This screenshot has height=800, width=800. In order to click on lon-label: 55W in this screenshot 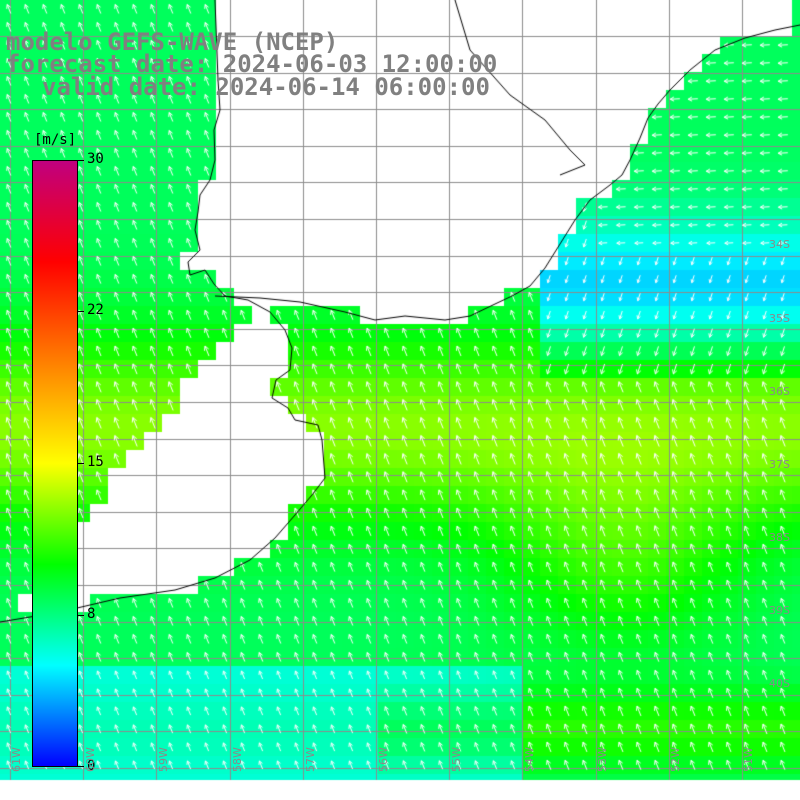, I will do `click(456, 759)`.